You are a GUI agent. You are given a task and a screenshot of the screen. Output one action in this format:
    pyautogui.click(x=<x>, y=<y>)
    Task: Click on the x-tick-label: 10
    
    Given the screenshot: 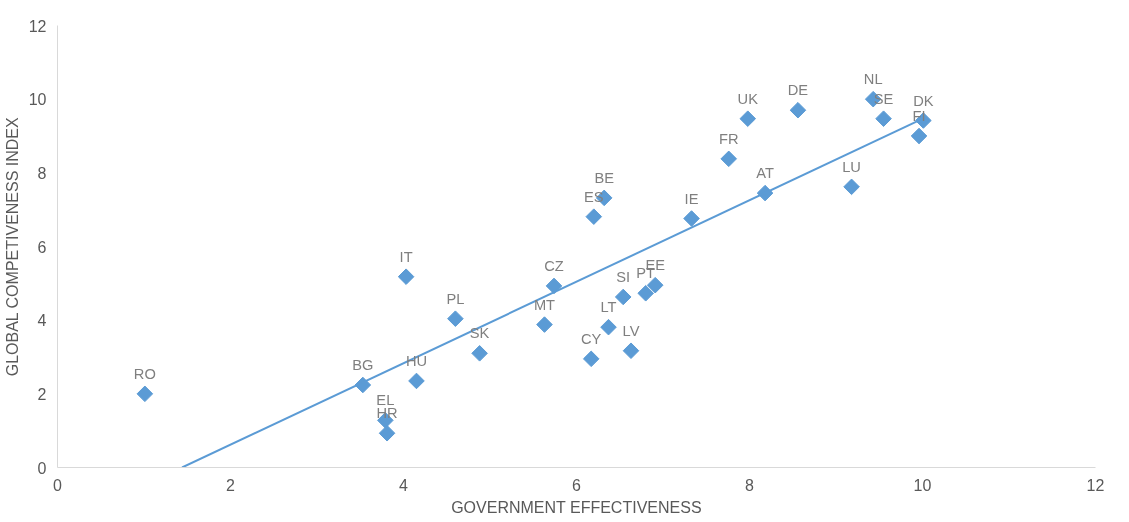 What is the action you would take?
    pyautogui.click(x=922, y=485)
    